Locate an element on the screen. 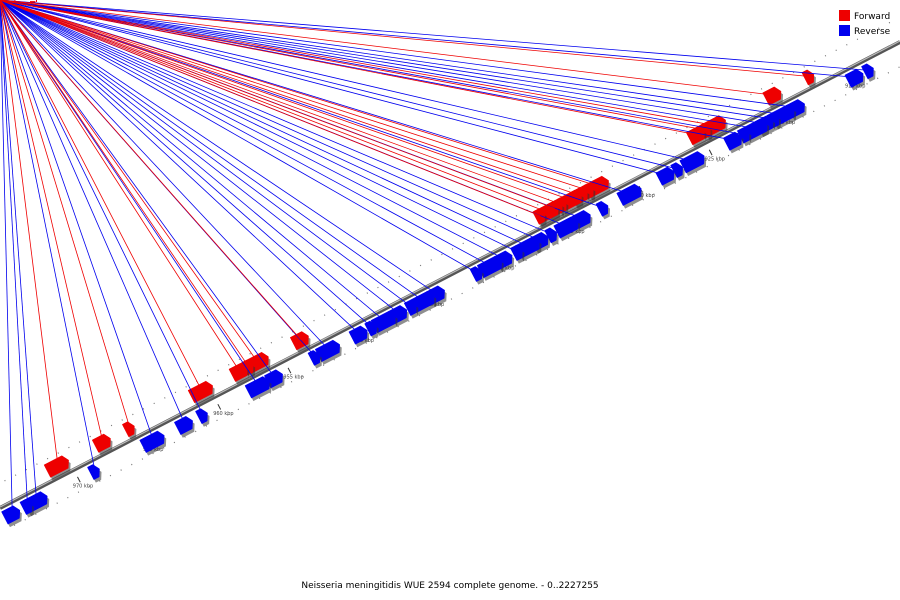 The height and width of the screenshot is (600, 900). gene-label-nmaa-0809: NMAA_0809 is located at coordinates (30, 1).